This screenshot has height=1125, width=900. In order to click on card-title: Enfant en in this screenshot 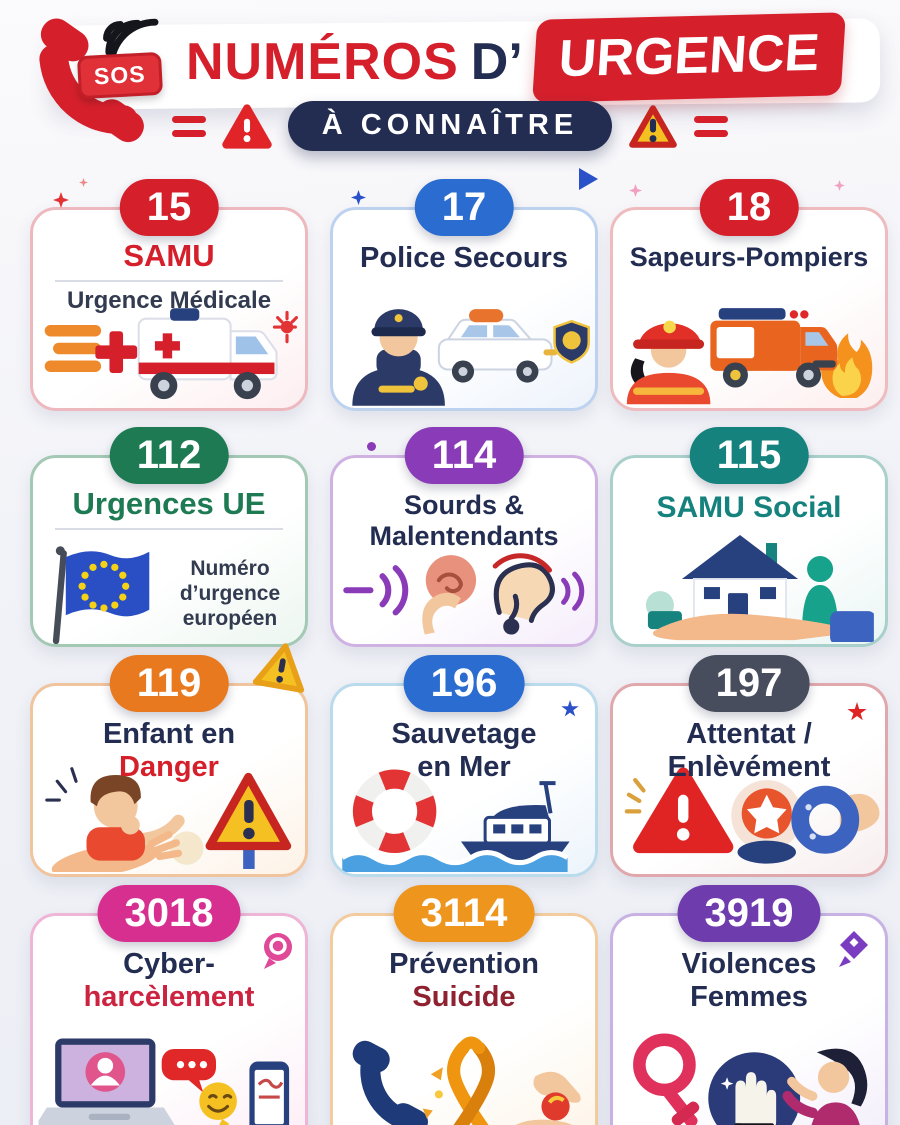, I will do `click(169, 734)`.